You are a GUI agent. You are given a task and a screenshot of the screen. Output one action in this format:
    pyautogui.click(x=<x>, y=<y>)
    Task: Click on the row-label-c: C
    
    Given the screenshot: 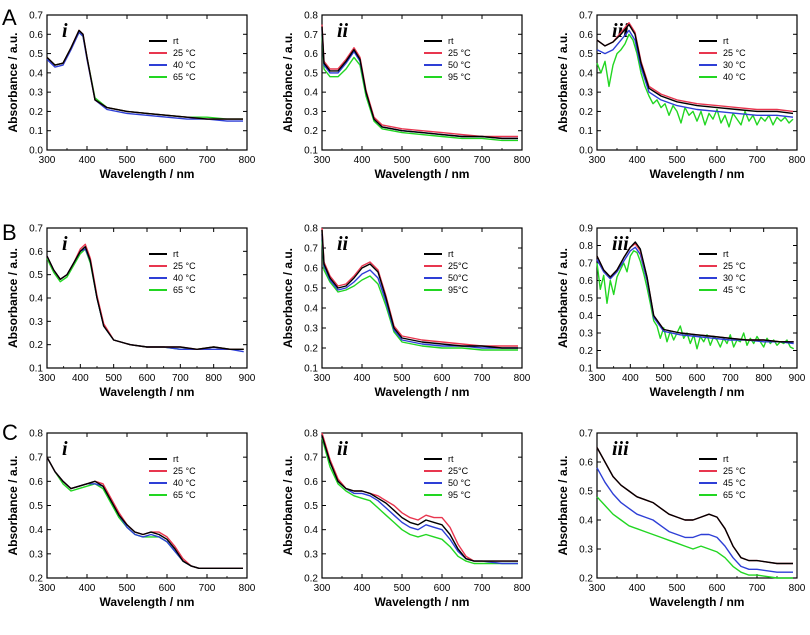 What is the action you would take?
    pyautogui.click(x=10, y=432)
    